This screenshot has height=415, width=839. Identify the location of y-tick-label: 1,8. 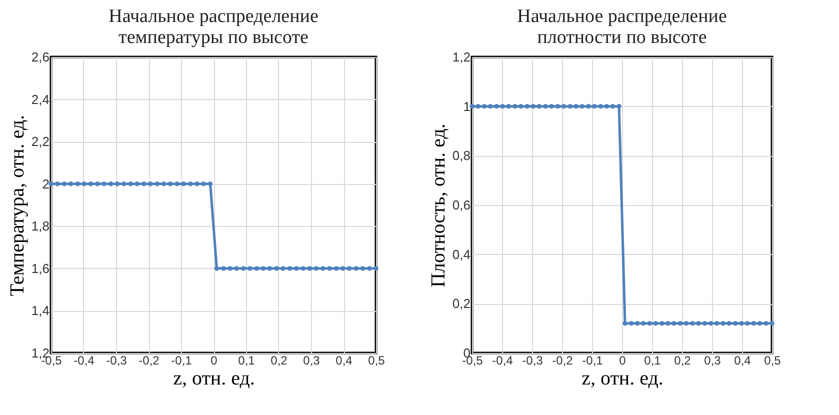
(40, 226).